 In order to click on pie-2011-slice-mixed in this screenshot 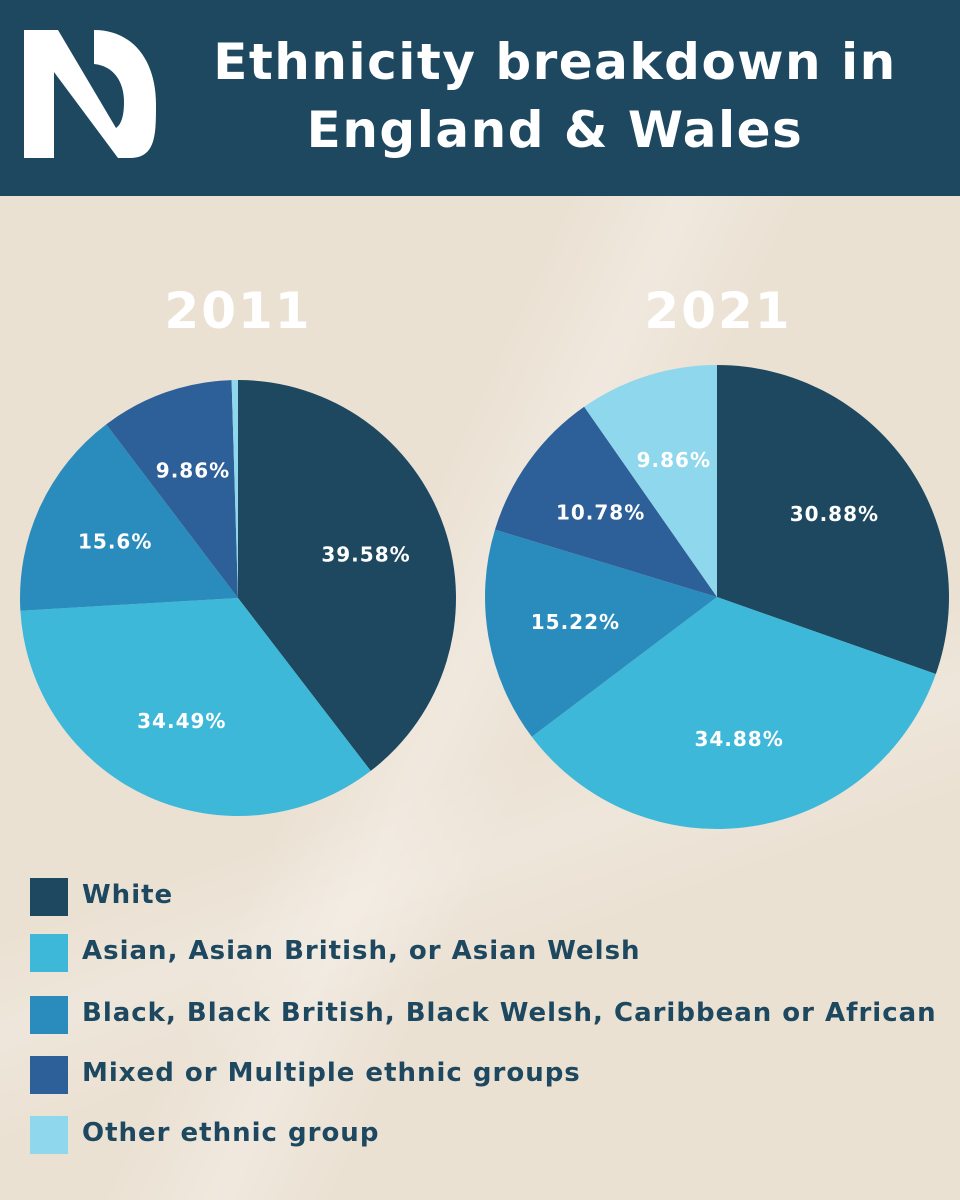, I will do `click(172, 489)`.